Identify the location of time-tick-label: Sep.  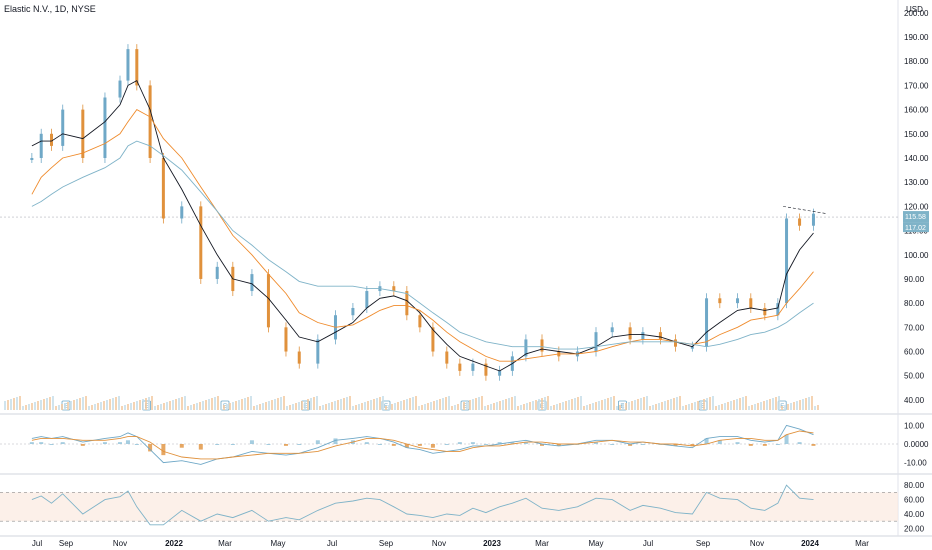
(66, 543).